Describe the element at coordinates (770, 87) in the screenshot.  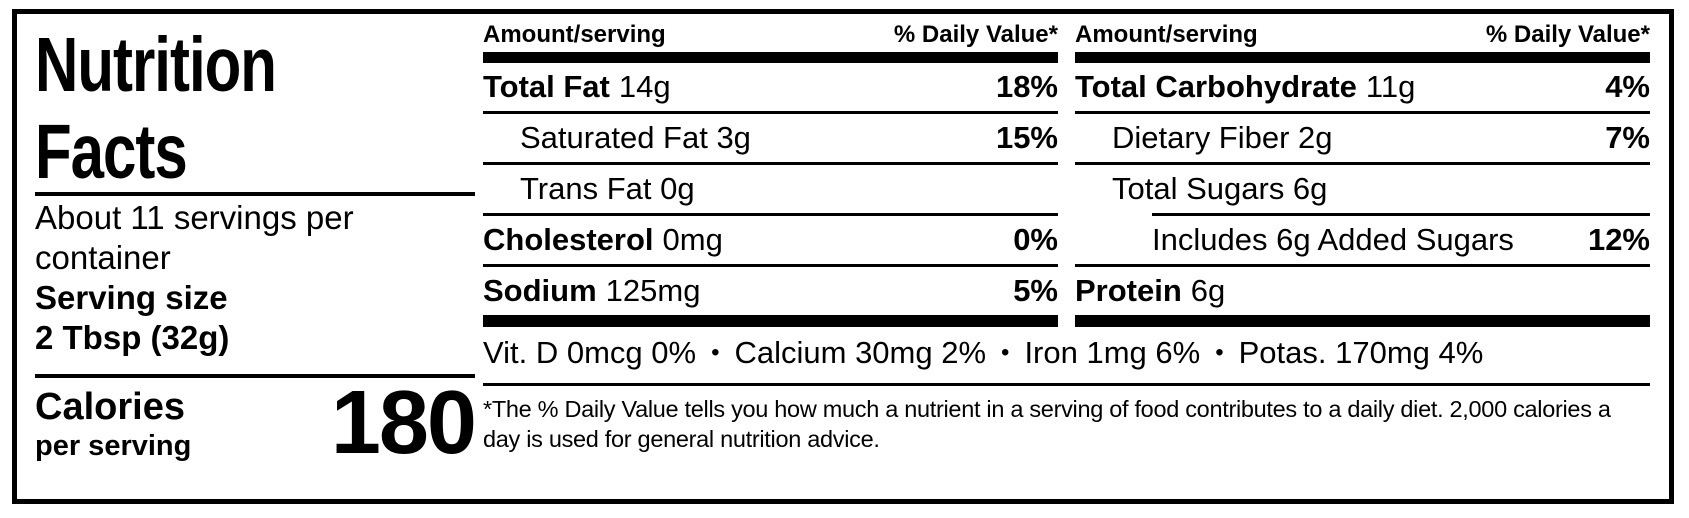
I see `row-total-fat: Total Fat 14g 18%` at that location.